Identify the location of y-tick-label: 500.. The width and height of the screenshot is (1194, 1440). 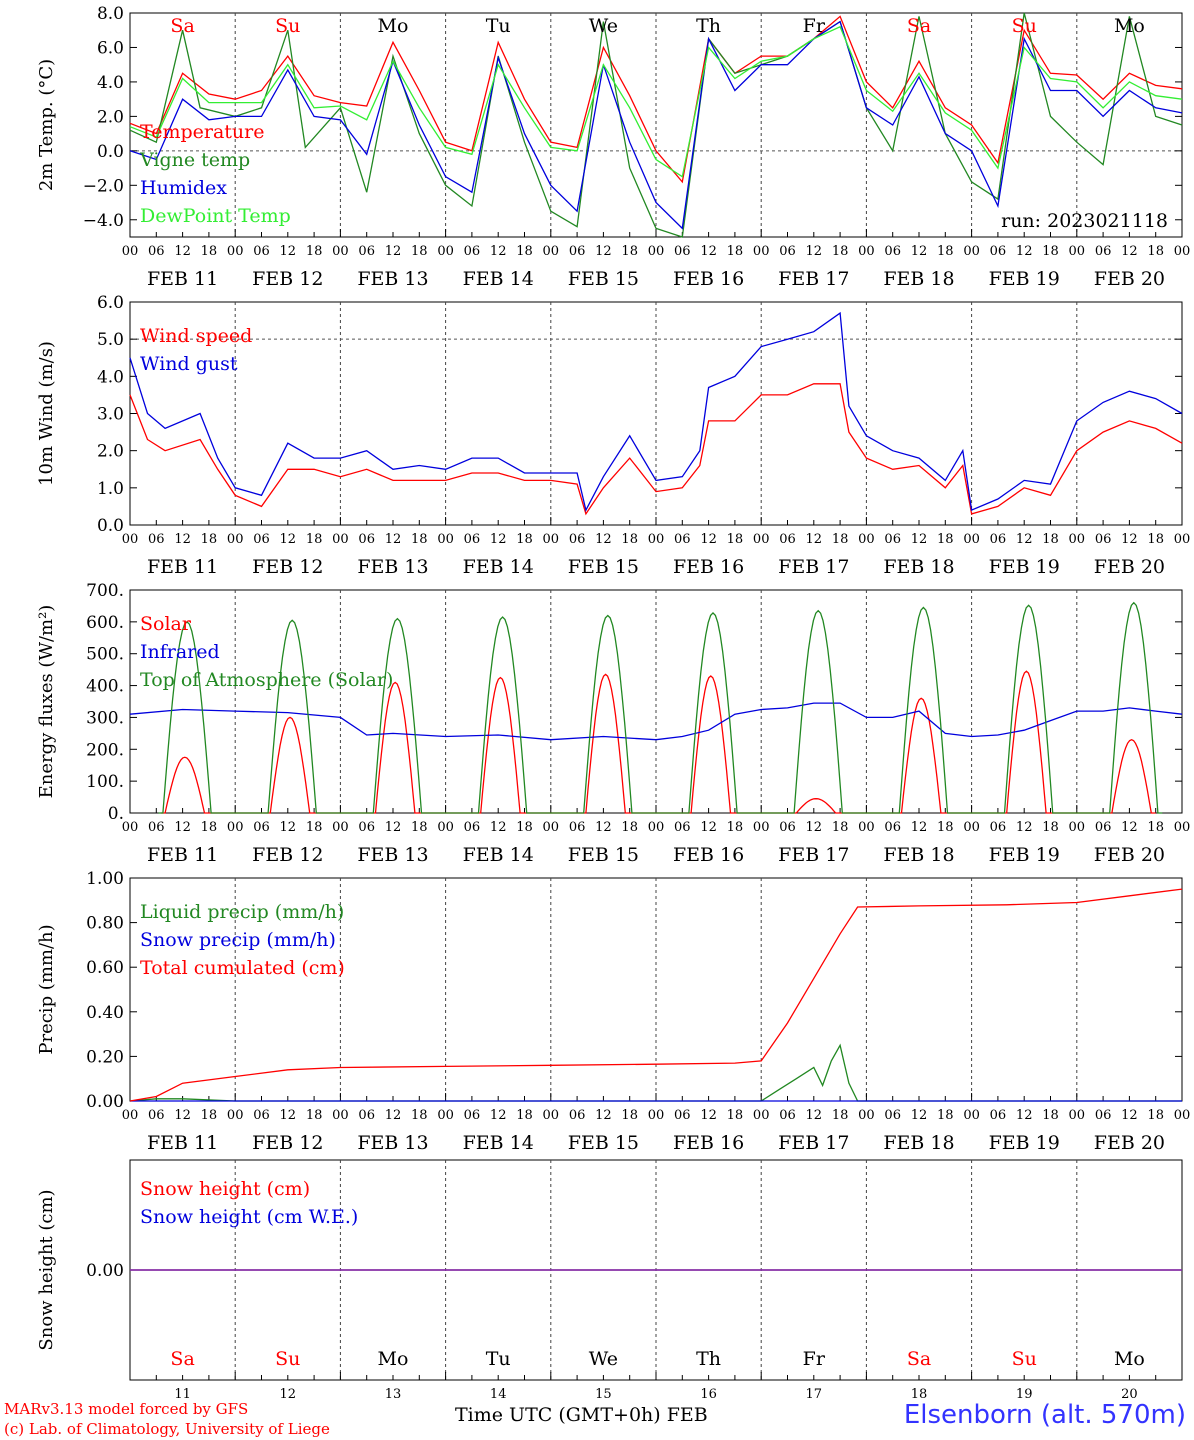
(105, 655).